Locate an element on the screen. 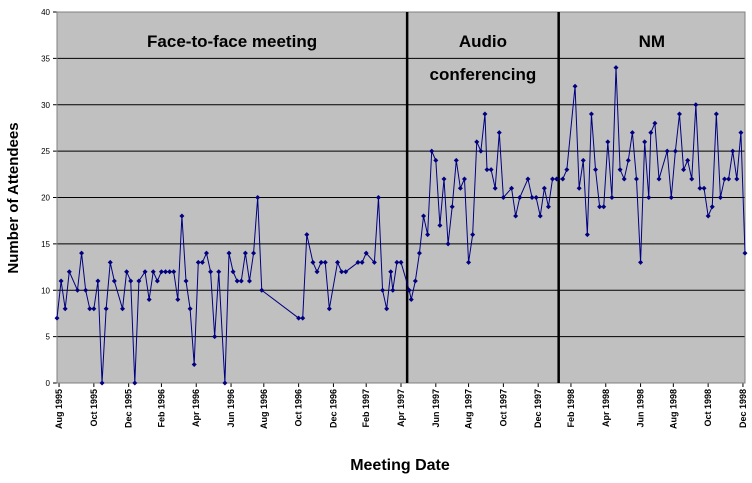 This screenshot has height=483, width=752. y-tick-label: 15 is located at coordinates (45, 244).